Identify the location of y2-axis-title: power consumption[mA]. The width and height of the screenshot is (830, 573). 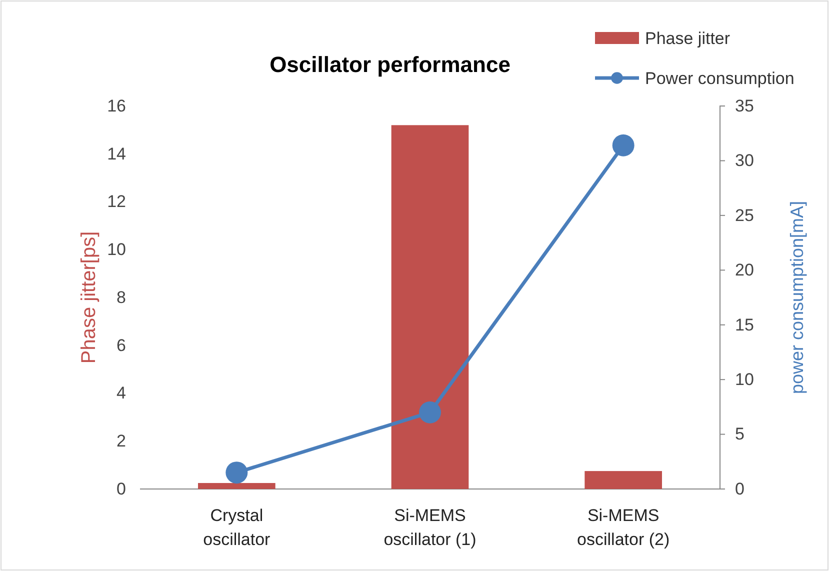
(797, 297).